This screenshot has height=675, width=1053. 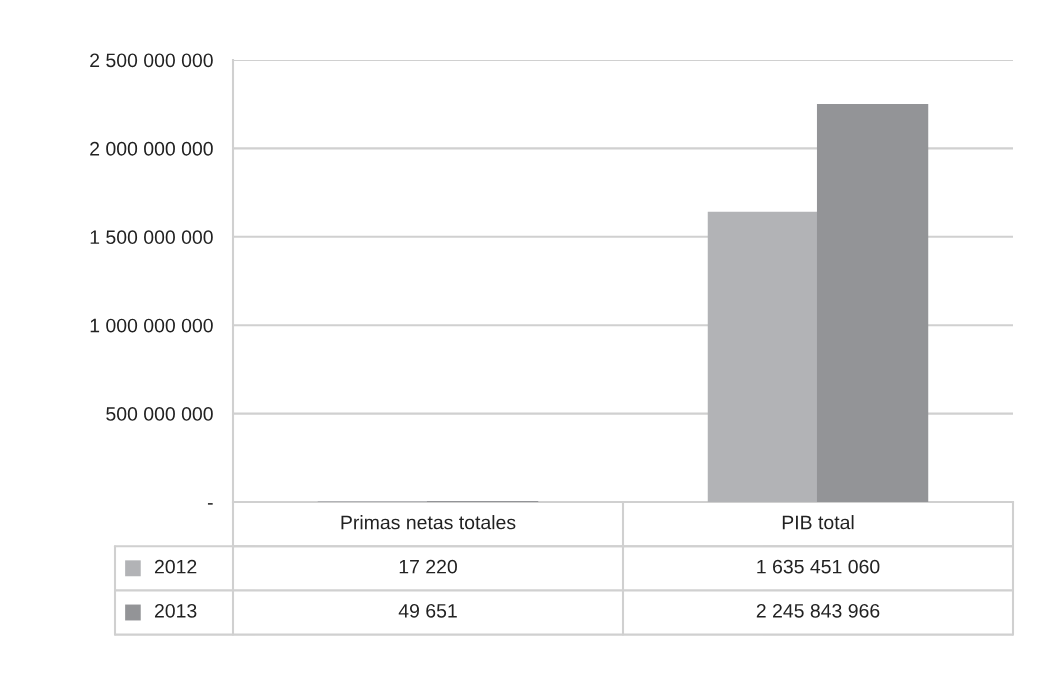 What do you see at coordinates (428, 566) in the screenshot?
I see `data-label: 17 220` at bounding box center [428, 566].